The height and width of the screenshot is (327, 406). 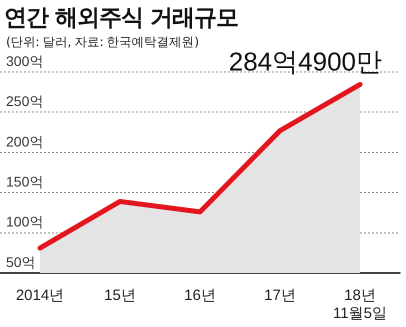 What do you see at coordinates (305, 61) in the screenshot?
I see `annotation: 284억4900만` at bounding box center [305, 61].